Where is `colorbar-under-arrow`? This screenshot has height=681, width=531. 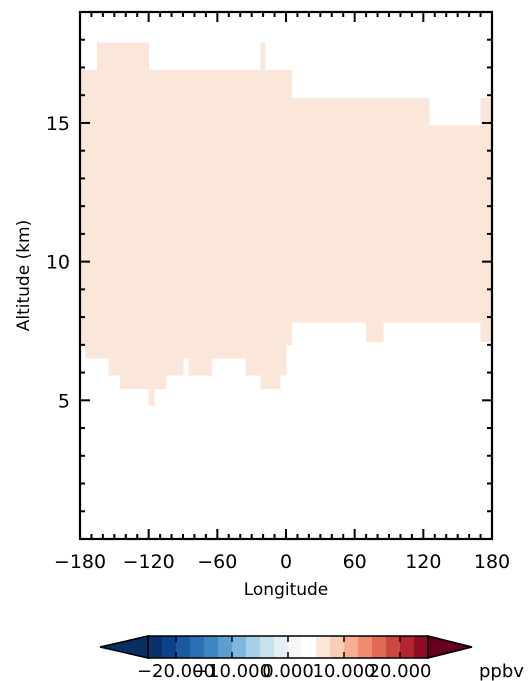
colorbar-under-arrow is located at coordinates (124, 647).